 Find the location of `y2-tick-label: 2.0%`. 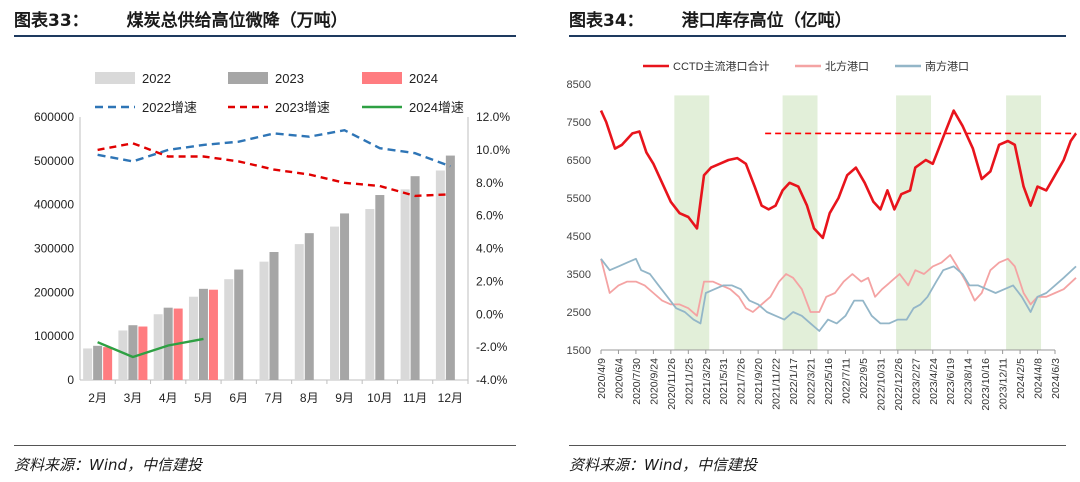

y2-tick-label: 2.0% is located at coordinates (490, 281).